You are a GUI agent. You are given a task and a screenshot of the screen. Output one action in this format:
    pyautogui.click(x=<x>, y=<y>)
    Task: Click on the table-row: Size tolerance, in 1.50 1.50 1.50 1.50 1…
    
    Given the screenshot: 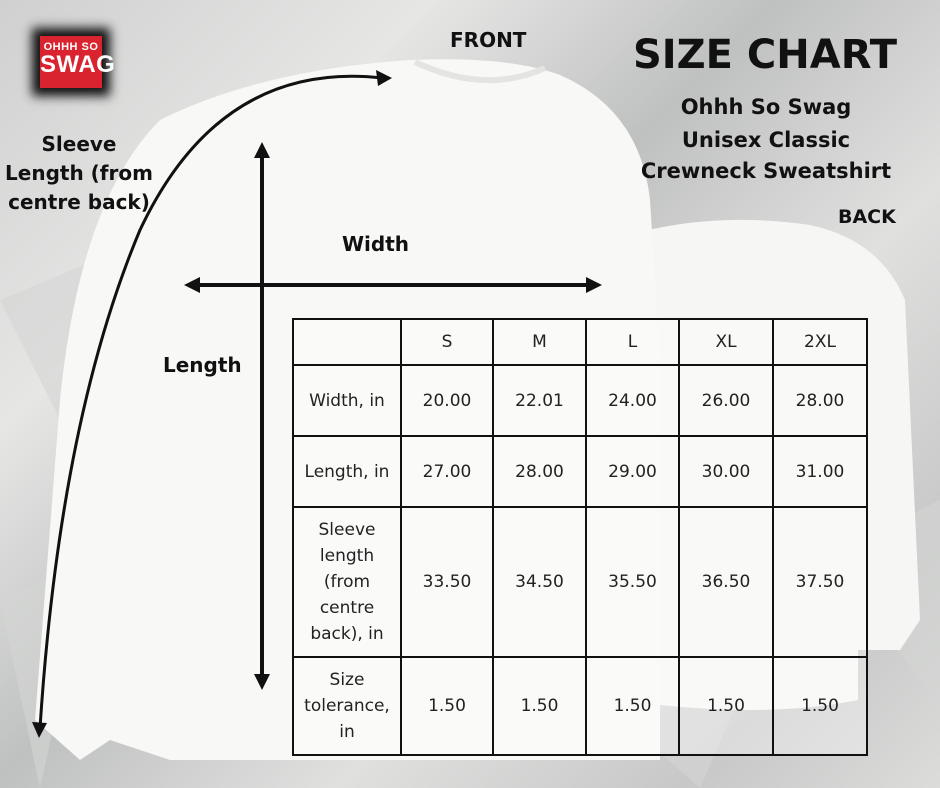 What is the action you would take?
    pyautogui.click(x=580, y=706)
    